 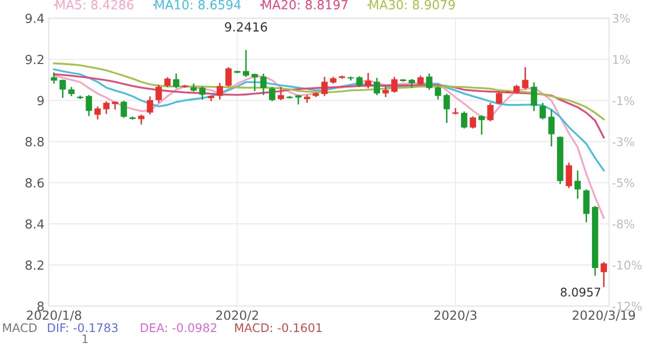 I want to click on y-tick-label: 8.2, so click(x=35, y=265).